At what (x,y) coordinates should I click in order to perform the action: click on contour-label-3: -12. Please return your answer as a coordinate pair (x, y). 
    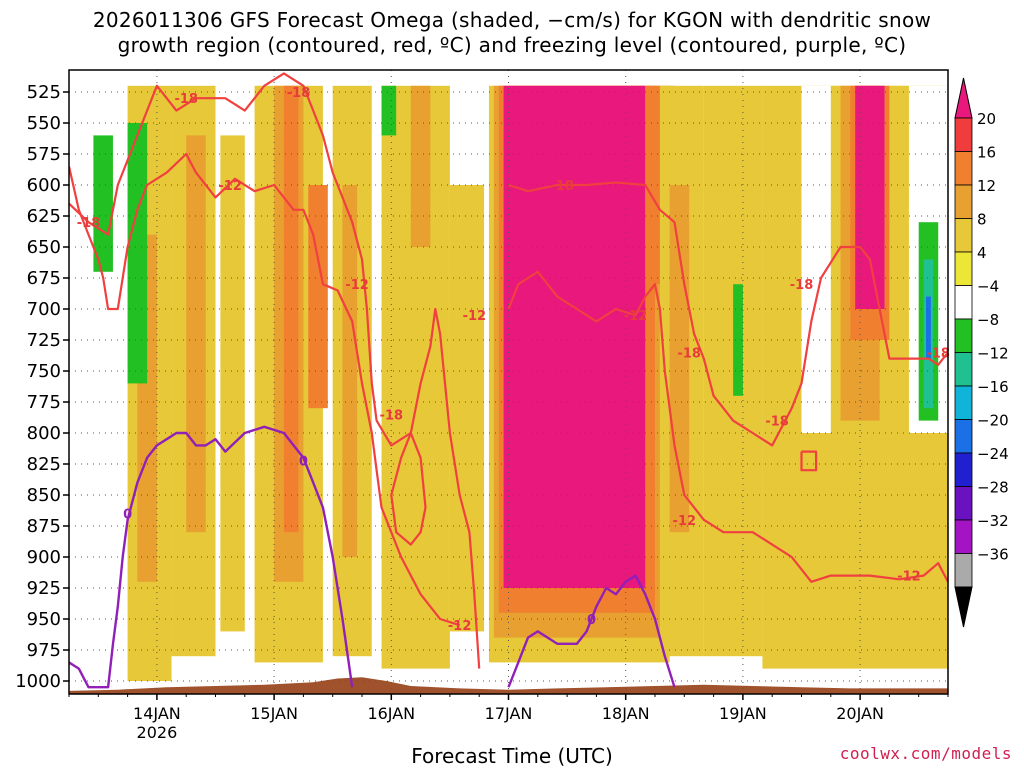
    Looking at the image, I should click on (230, 186).